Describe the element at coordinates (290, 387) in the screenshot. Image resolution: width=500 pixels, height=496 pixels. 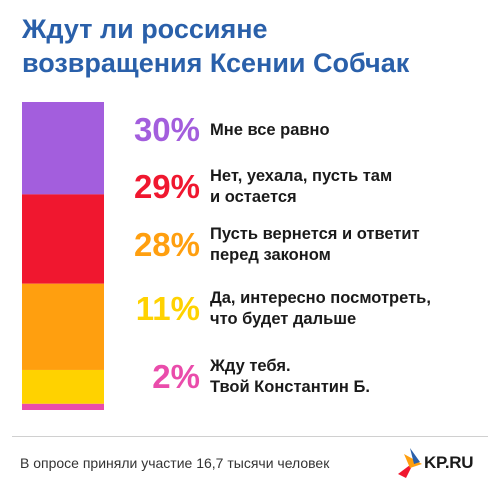
I see `category-label-5-line-2: Твой Константин Б.` at that location.